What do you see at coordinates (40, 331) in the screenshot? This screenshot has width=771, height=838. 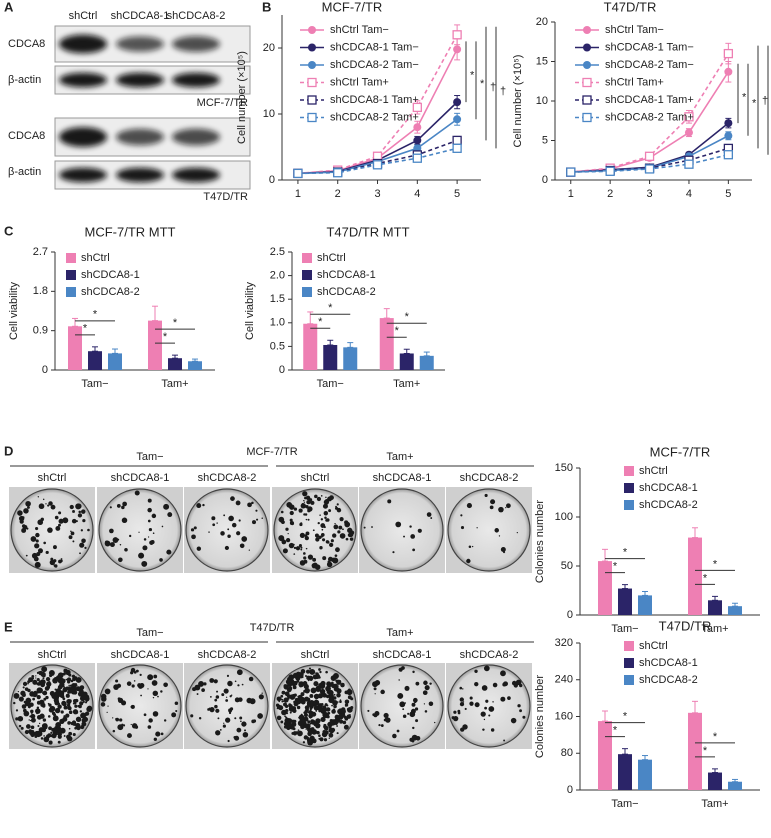 I see `y-tick-label: 0.9` at bounding box center [40, 331].